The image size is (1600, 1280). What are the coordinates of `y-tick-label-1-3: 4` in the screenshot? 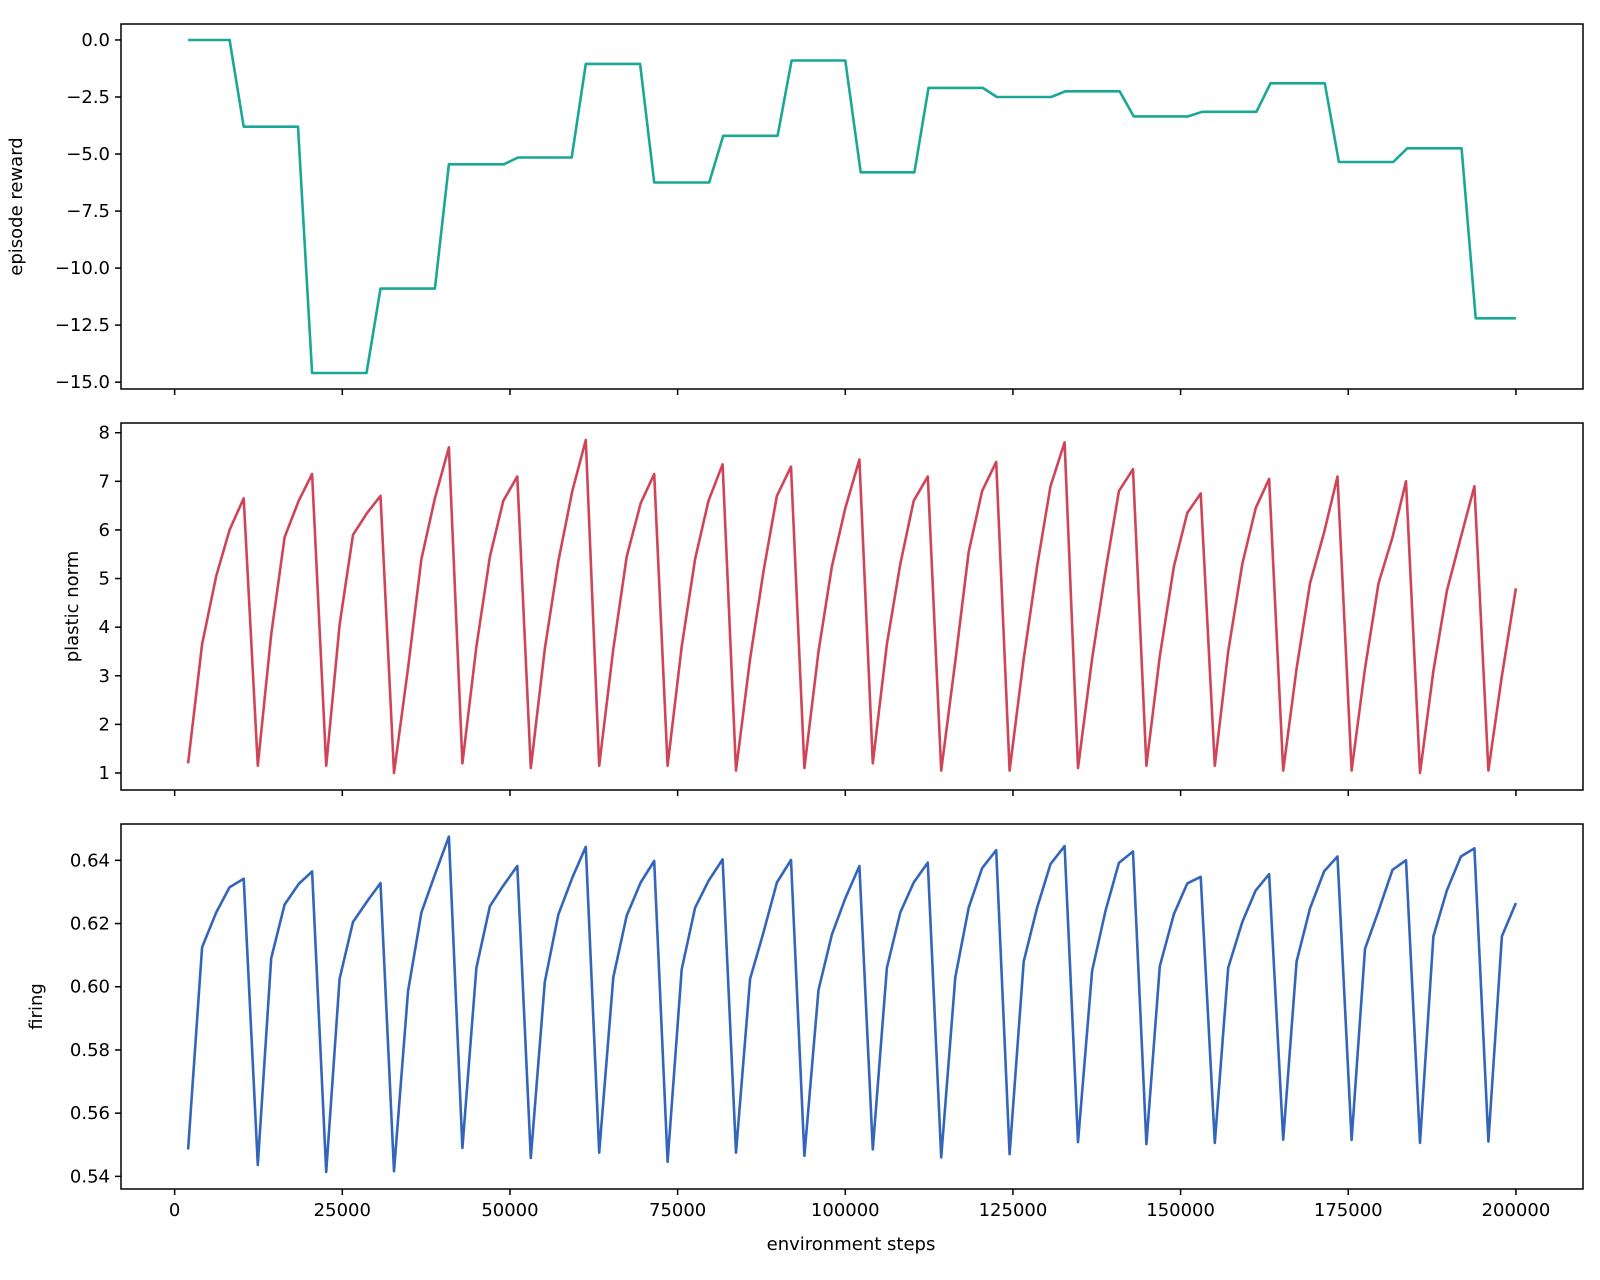 It's located at (104, 627).